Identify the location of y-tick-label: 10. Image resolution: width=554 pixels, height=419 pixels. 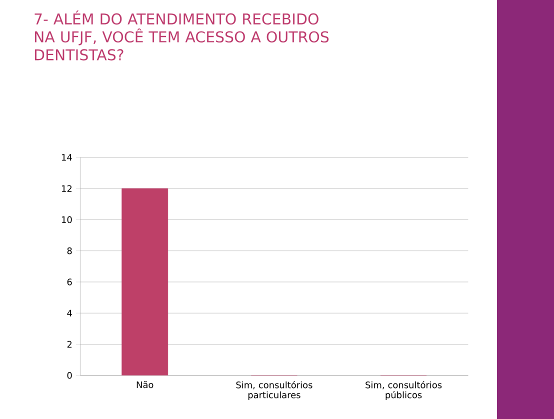
(67, 220).